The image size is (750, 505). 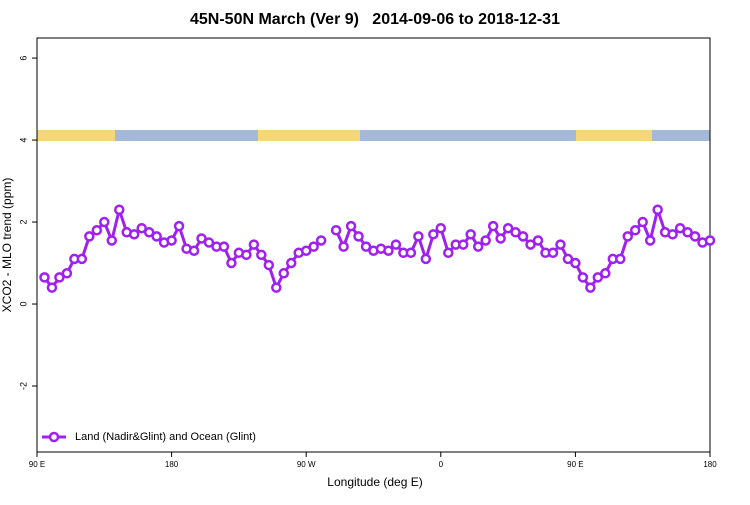 I want to click on y-tick-label: 2, so click(x=23, y=222).